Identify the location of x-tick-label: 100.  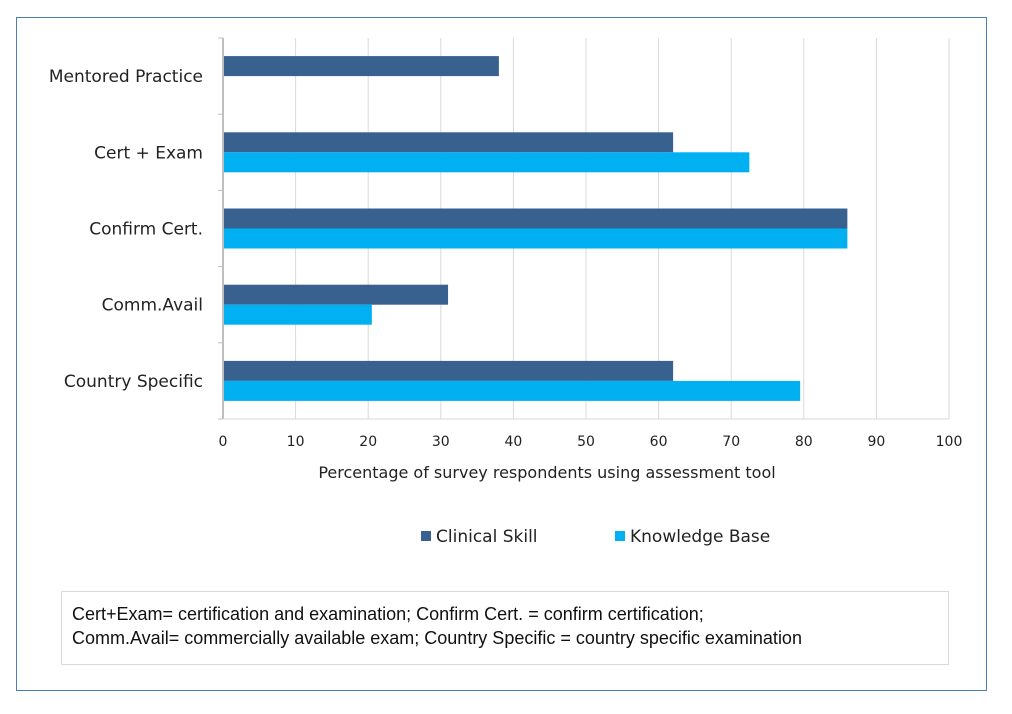
(949, 442).